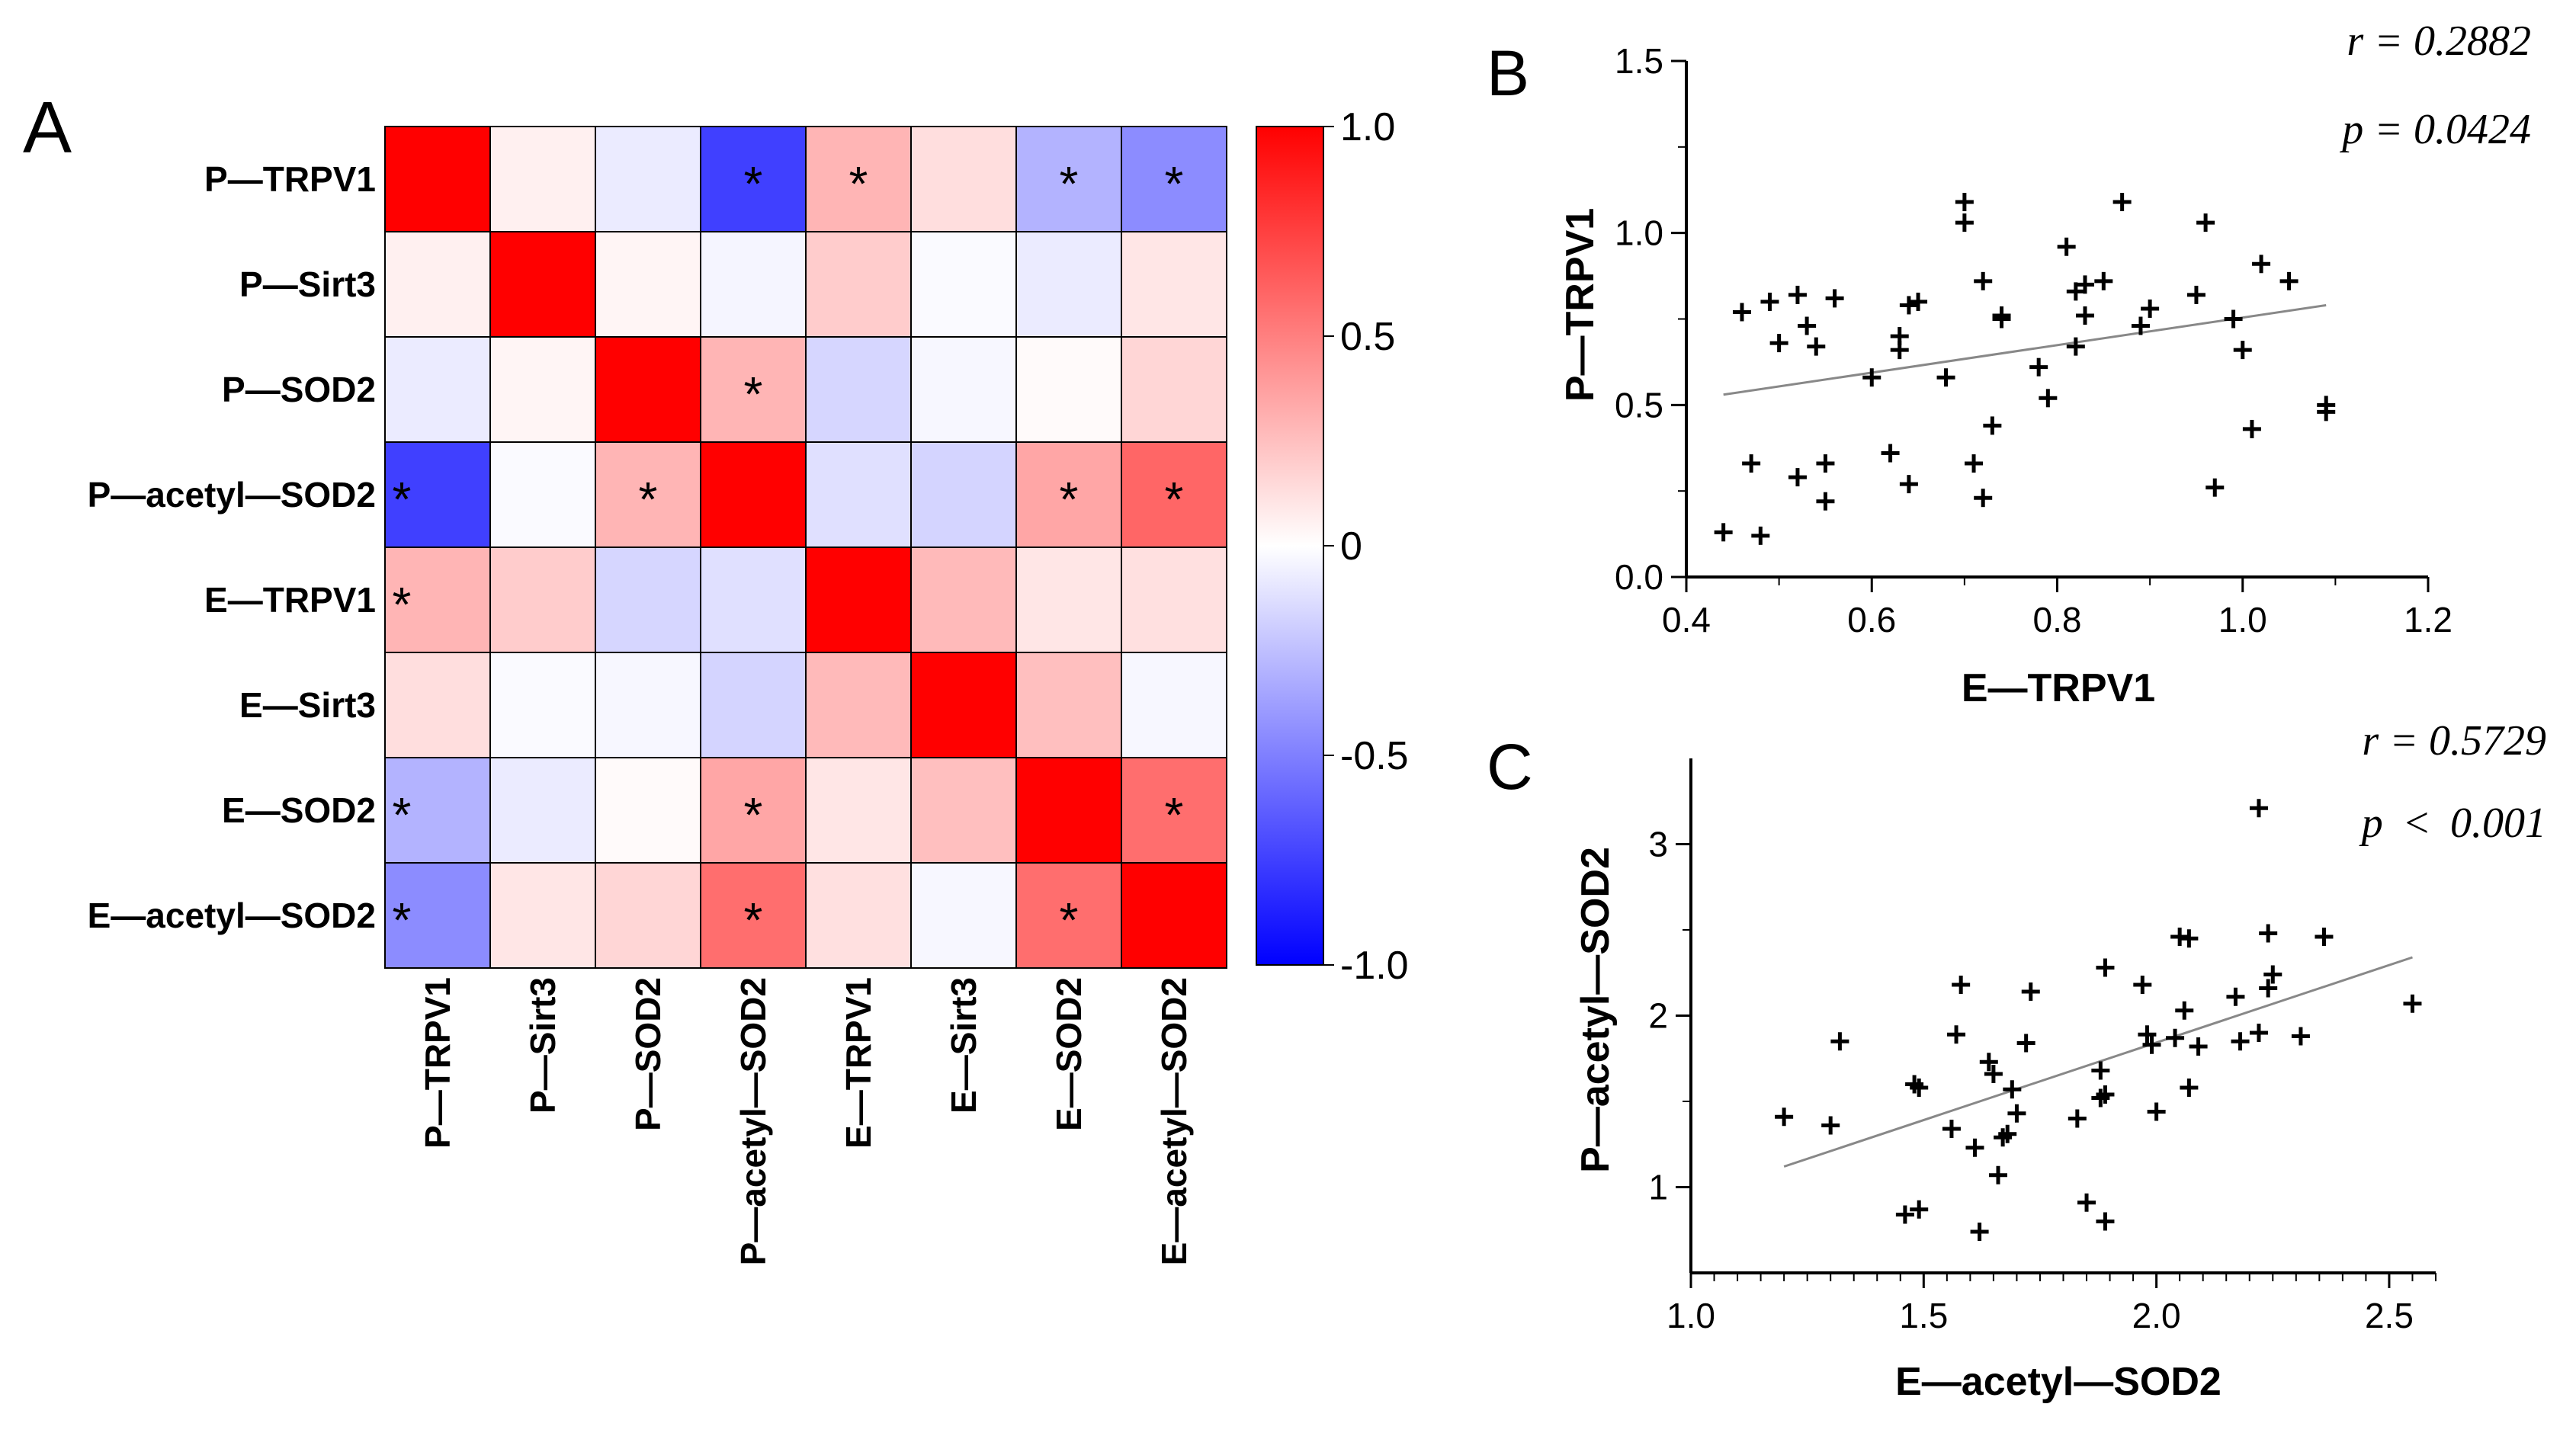 This screenshot has height=1436, width=2576. What do you see at coordinates (1639, 233) in the screenshot?
I see `y-tick-label: 1.0` at bounding box center [1639, 233].